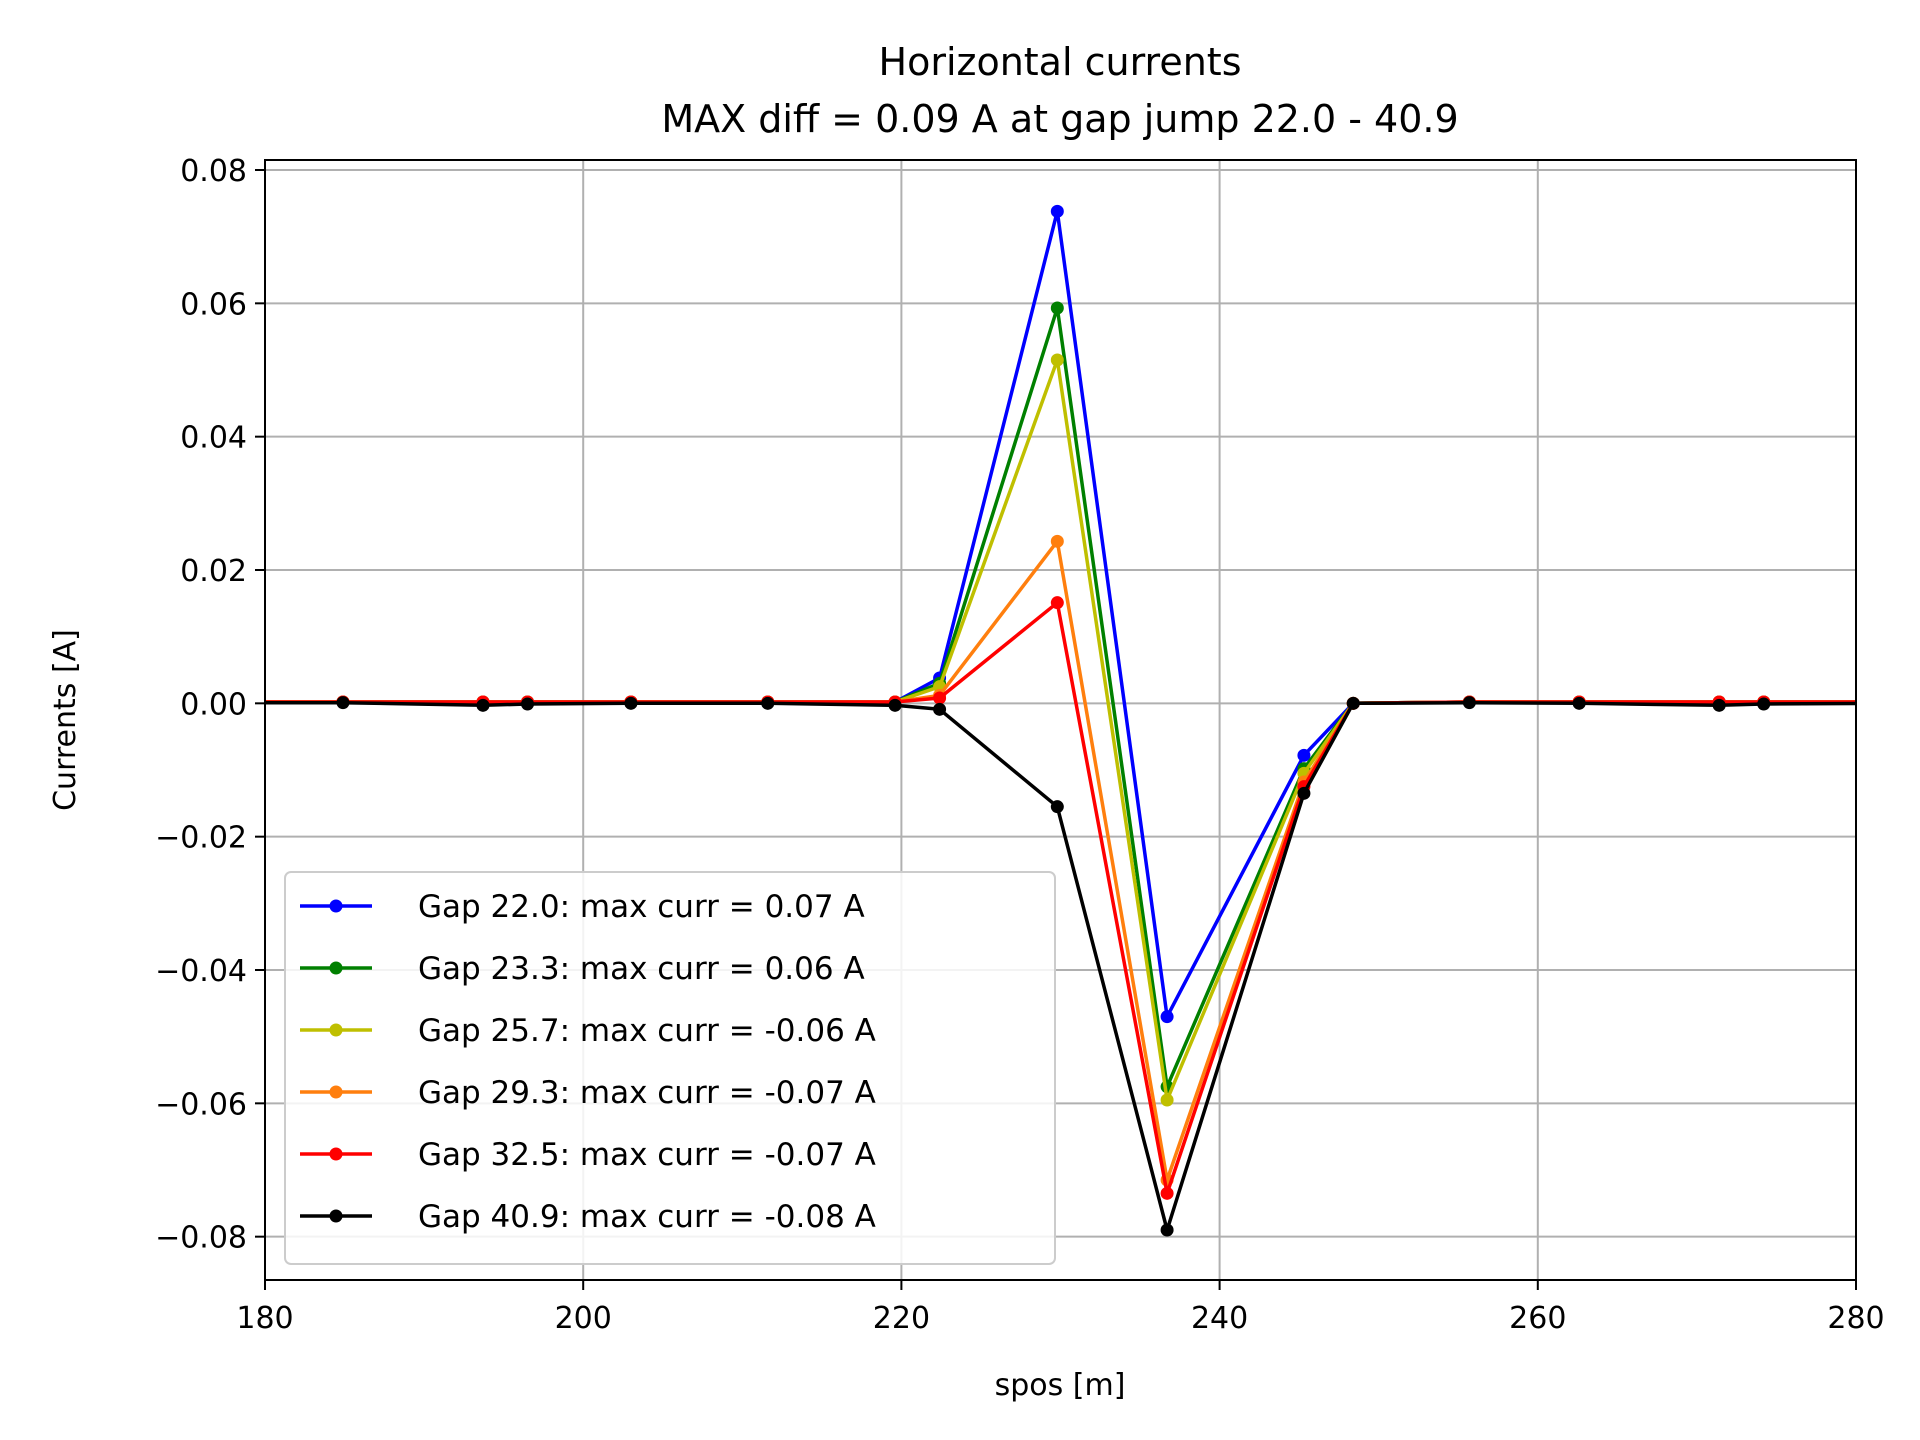  I want to click on legend-label: Gap 40.9: max curr = -0.08 A, so click(647, 1217).